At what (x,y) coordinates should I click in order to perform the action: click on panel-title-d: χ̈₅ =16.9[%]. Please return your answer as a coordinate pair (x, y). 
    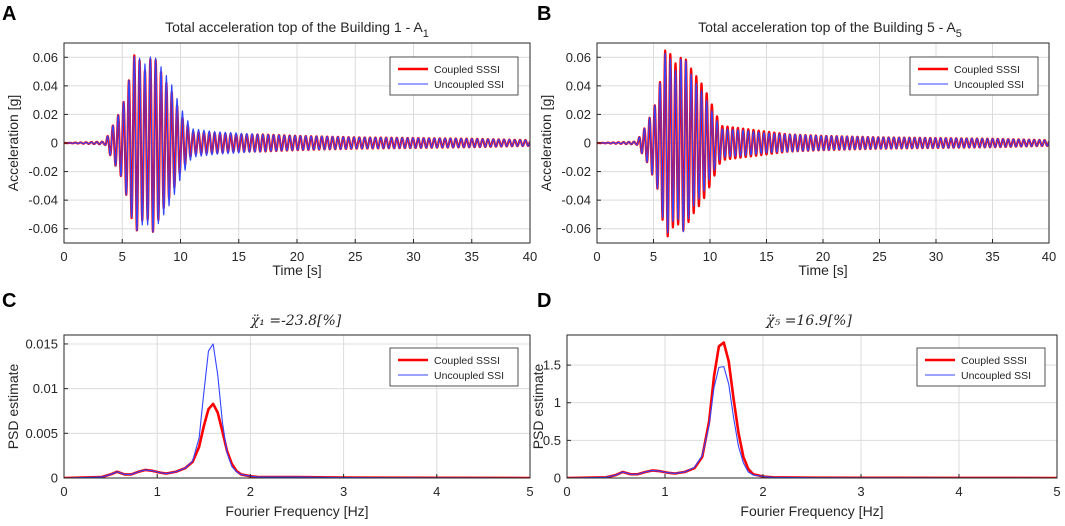
    Looking at the image, I should click on (808, 321).